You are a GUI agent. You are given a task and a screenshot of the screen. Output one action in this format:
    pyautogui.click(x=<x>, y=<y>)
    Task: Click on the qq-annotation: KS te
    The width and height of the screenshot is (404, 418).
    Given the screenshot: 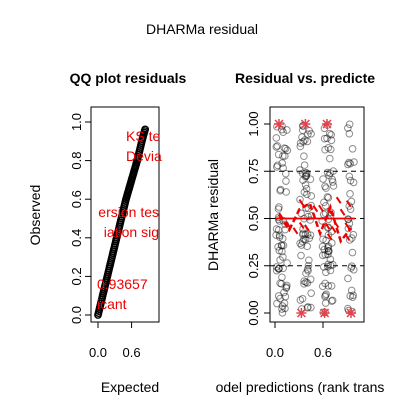 What is the action you would take?
    pyautogui.click(x=143, y=136)
    